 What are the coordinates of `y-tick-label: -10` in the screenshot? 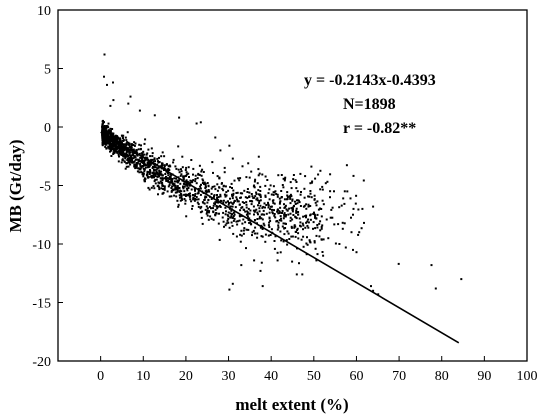 It's located at (41, 245).